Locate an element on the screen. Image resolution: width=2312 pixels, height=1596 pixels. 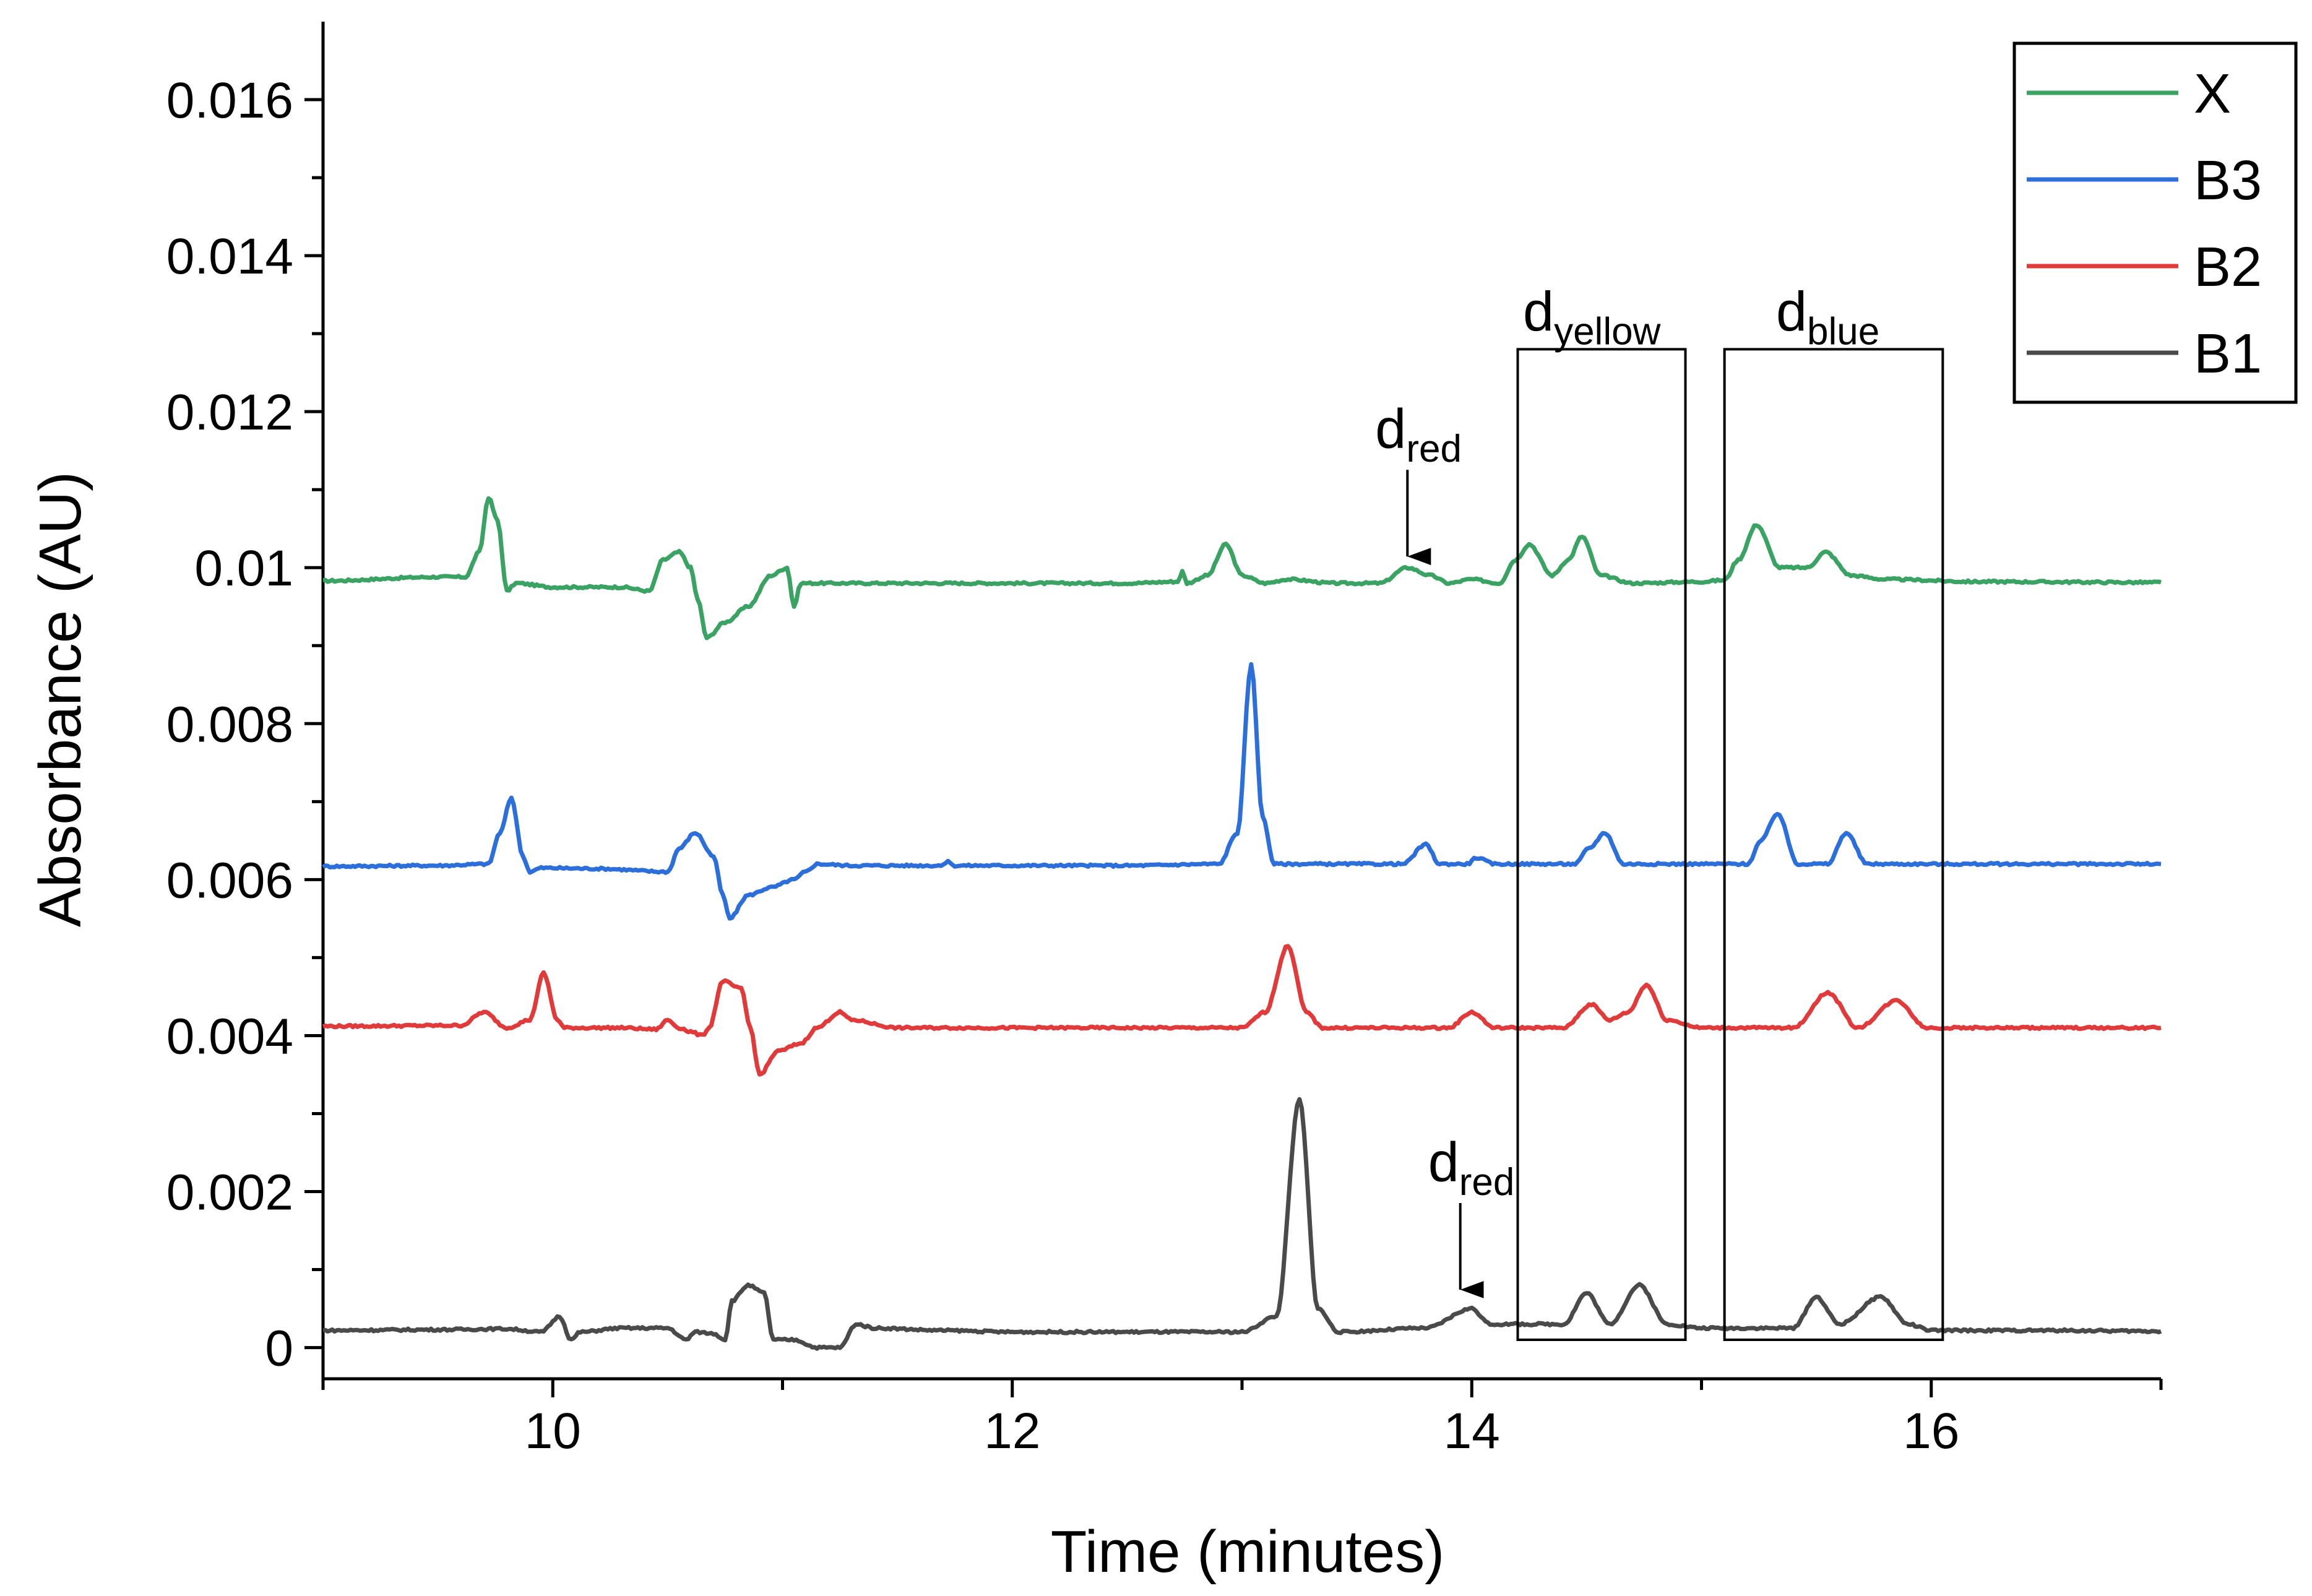
legend-label-b3: B3 is located at coordinates (2228, 181).